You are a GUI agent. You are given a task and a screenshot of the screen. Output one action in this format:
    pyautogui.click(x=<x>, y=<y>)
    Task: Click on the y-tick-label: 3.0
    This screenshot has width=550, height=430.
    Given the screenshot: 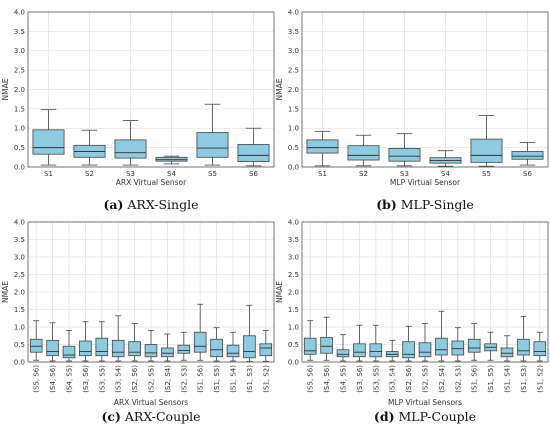 What is the action you would take?
    pyautogui.click(x=19, y=51)
    